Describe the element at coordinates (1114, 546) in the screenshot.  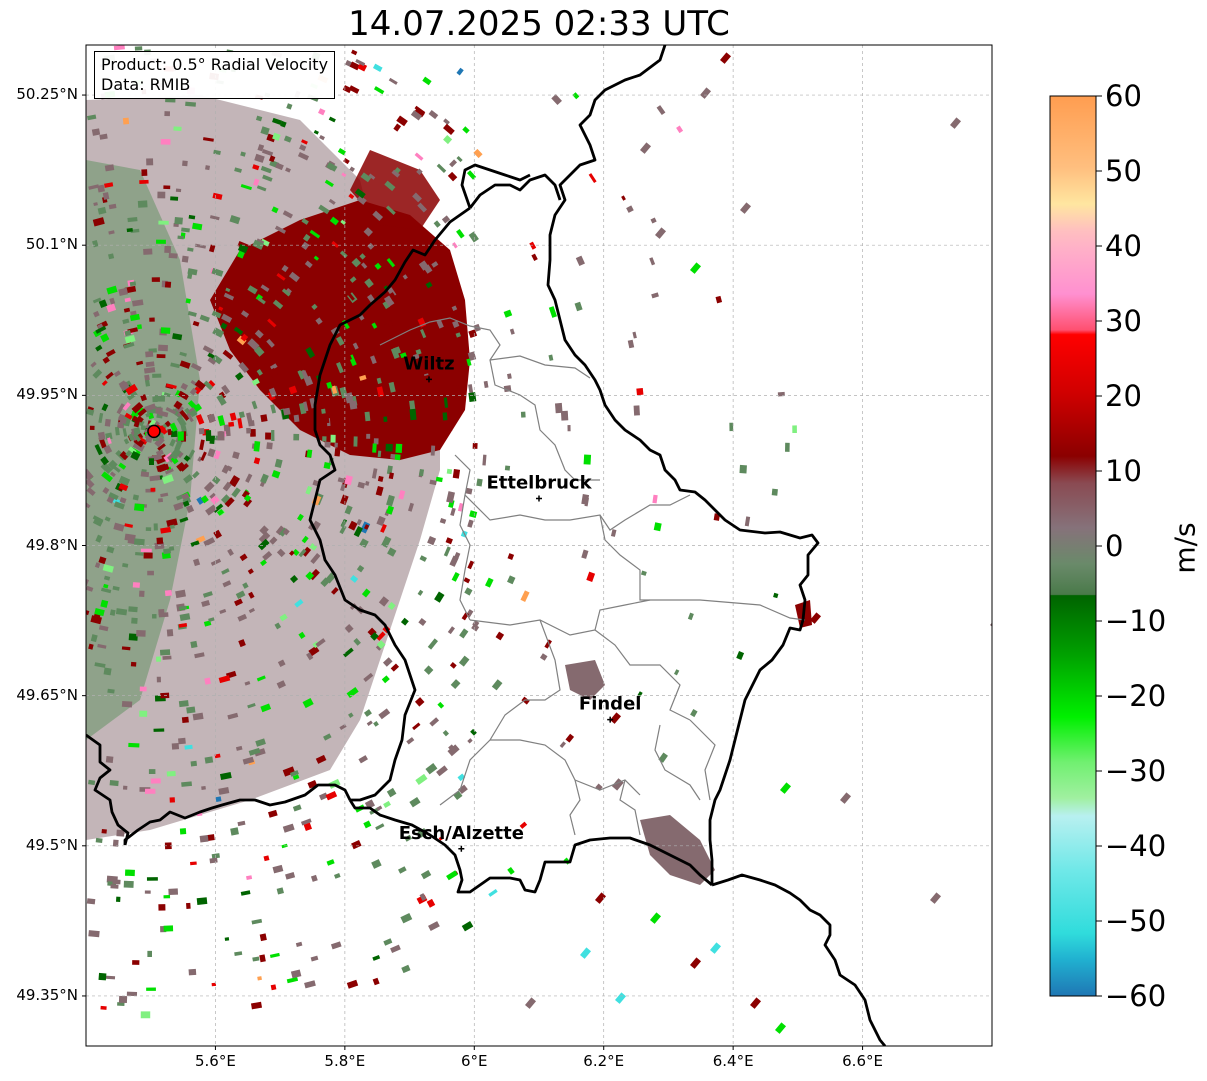
I see `colorbar-tick-label: 0` at that location.